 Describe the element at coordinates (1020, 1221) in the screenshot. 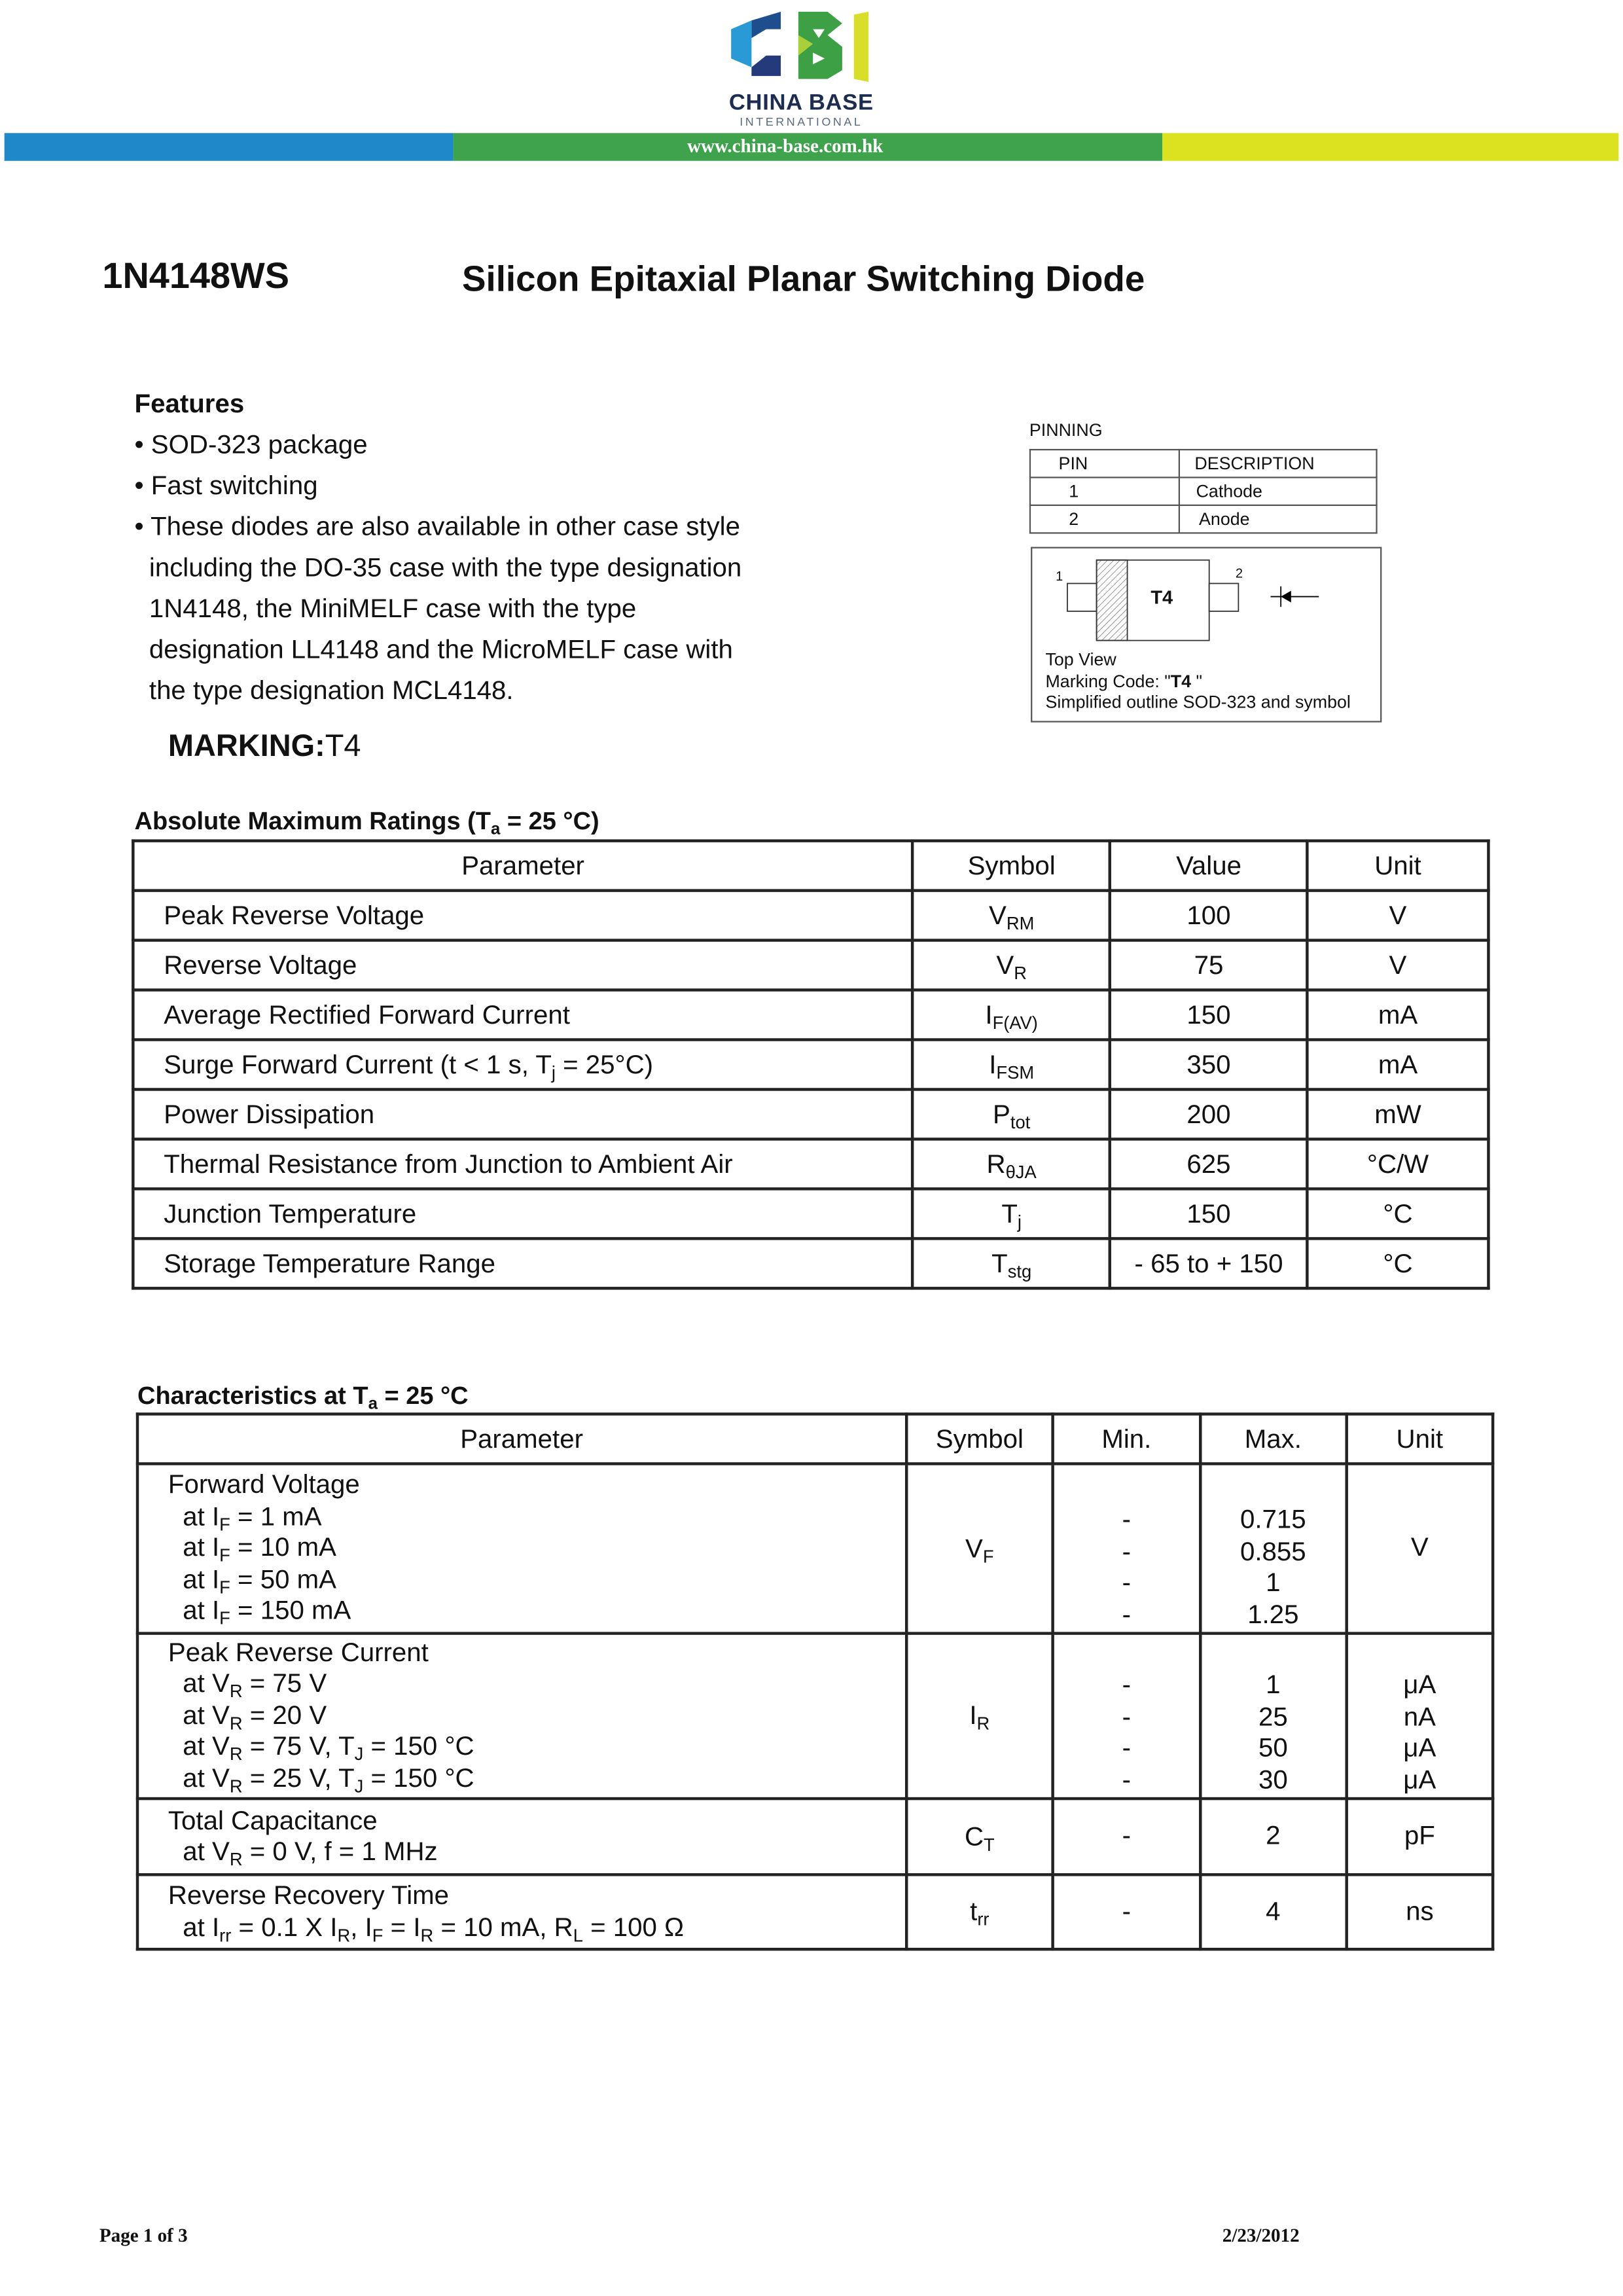

I see `subscript: j` at that location.